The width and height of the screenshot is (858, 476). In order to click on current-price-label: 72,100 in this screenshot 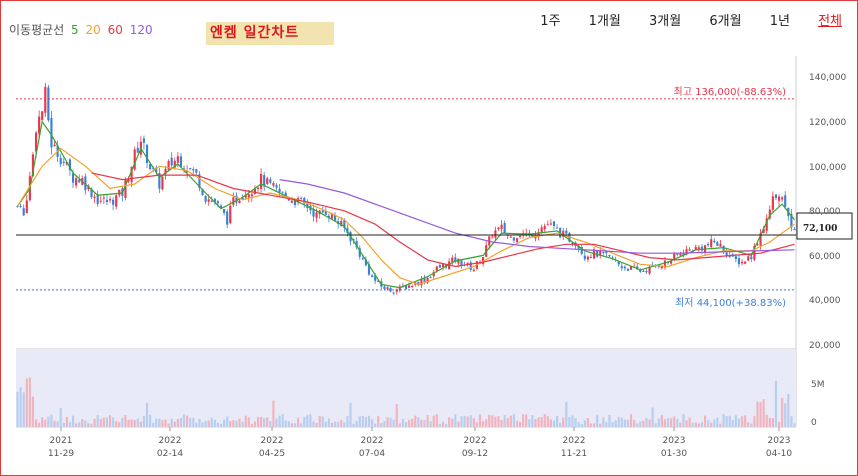, I will do `click(820, 229)`.